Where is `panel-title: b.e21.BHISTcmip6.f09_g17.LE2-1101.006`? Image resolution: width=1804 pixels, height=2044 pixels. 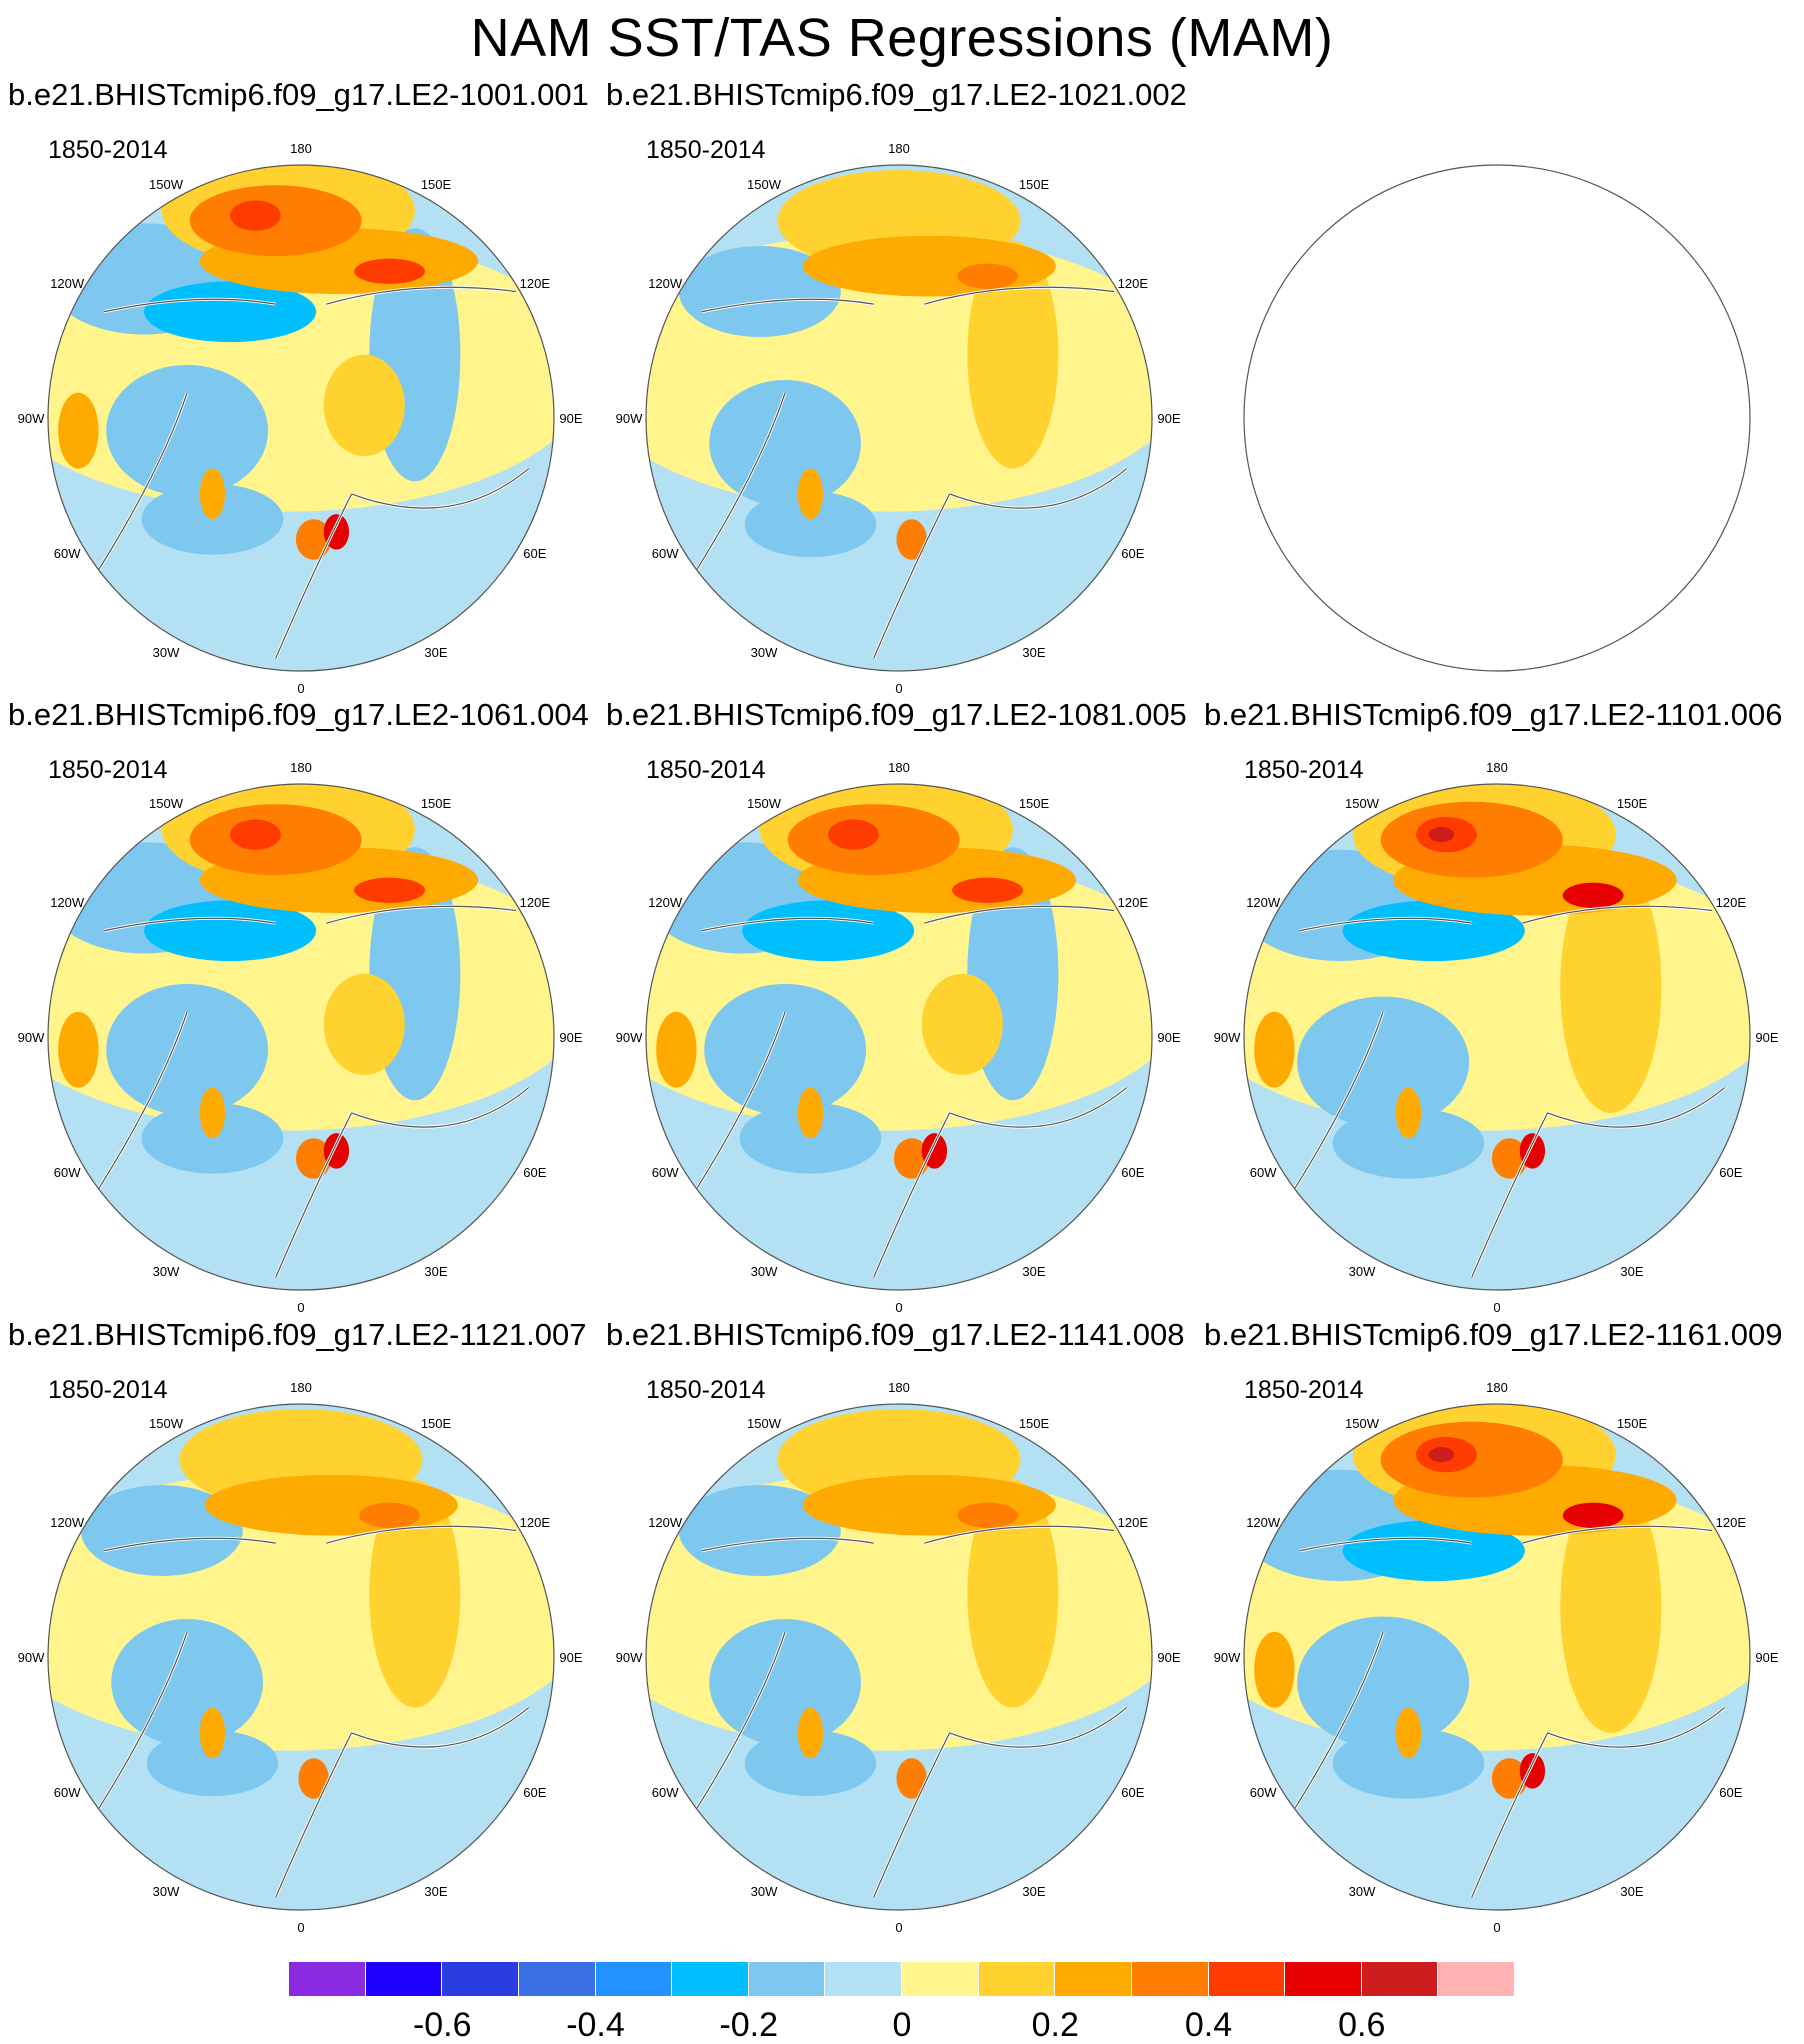 panel-title: b.e21.BHISTcmip6.f09_g17.LE2-1101.006 is located at coordinates (1493, 714).